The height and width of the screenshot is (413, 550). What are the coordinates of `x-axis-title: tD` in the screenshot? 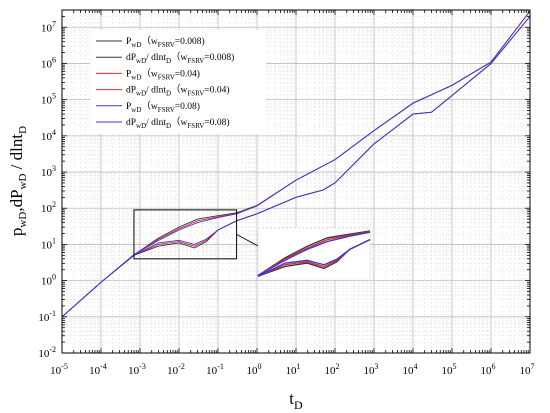 It's located at (296, 400).